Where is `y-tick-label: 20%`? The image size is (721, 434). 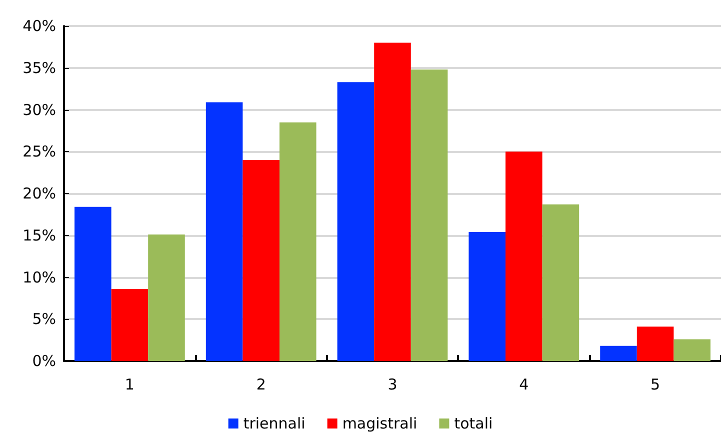
y-tick-label: 20% is located at coordinates (39, 193).